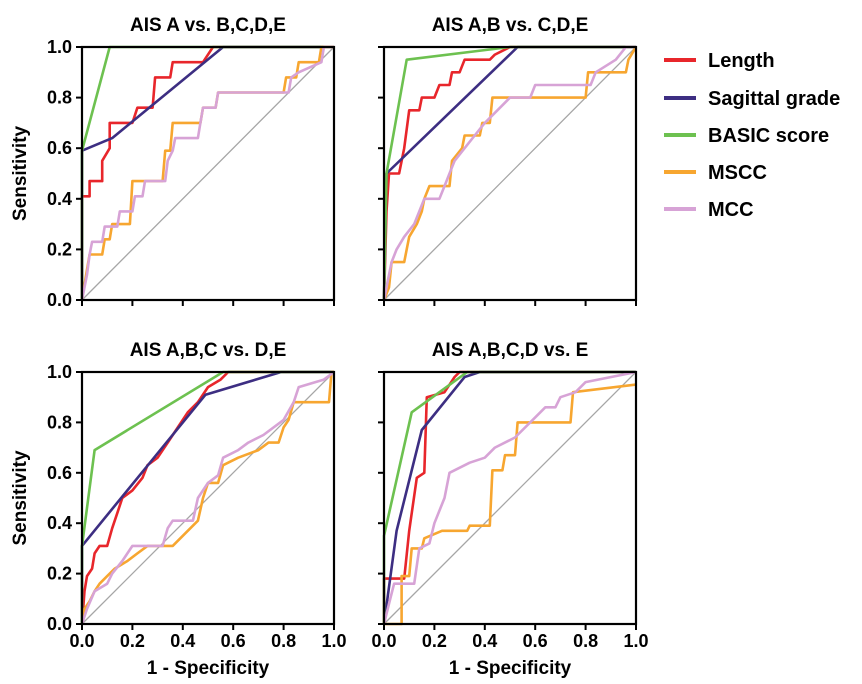 The width and height of the screenshot is (862, 684). What do you see at coordinates (208, 25) in the screenshot?
I see `panel-title: AIS A vs. B,C,D,E` at bounding box center [208, 25].